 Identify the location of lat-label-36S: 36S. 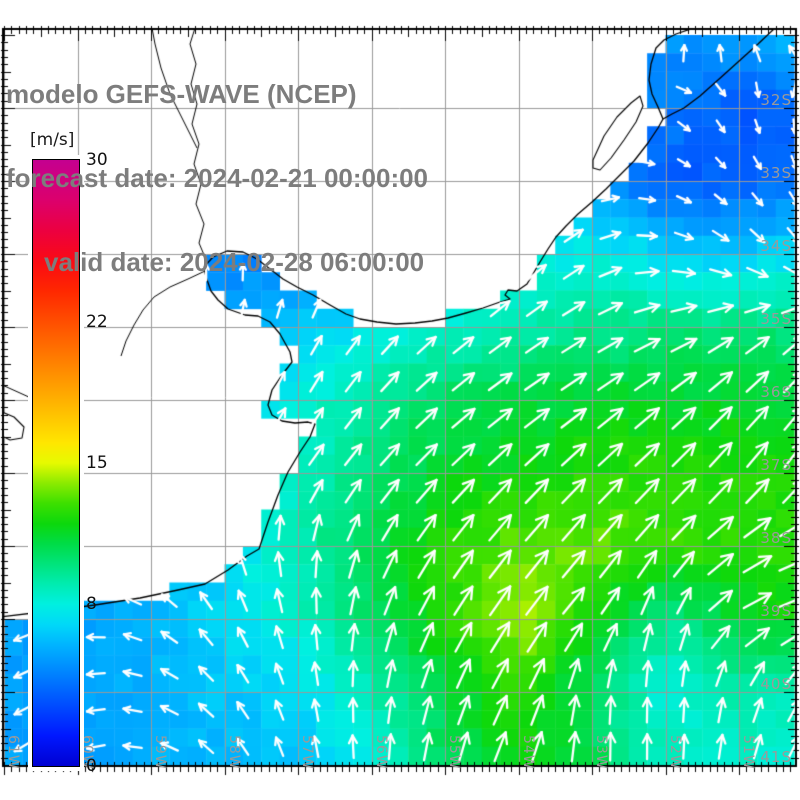
(776, 392).